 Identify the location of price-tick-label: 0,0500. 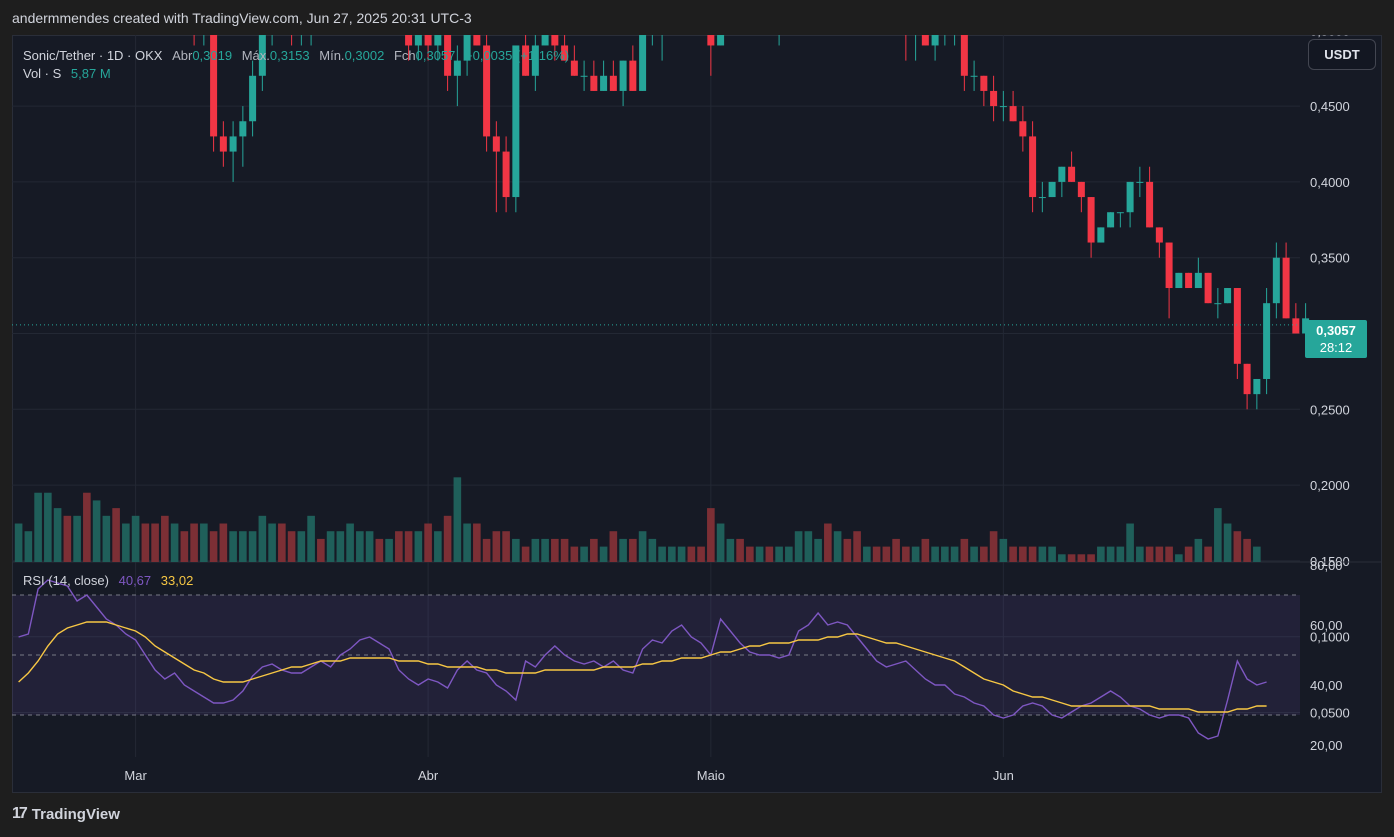
(1330, 713).